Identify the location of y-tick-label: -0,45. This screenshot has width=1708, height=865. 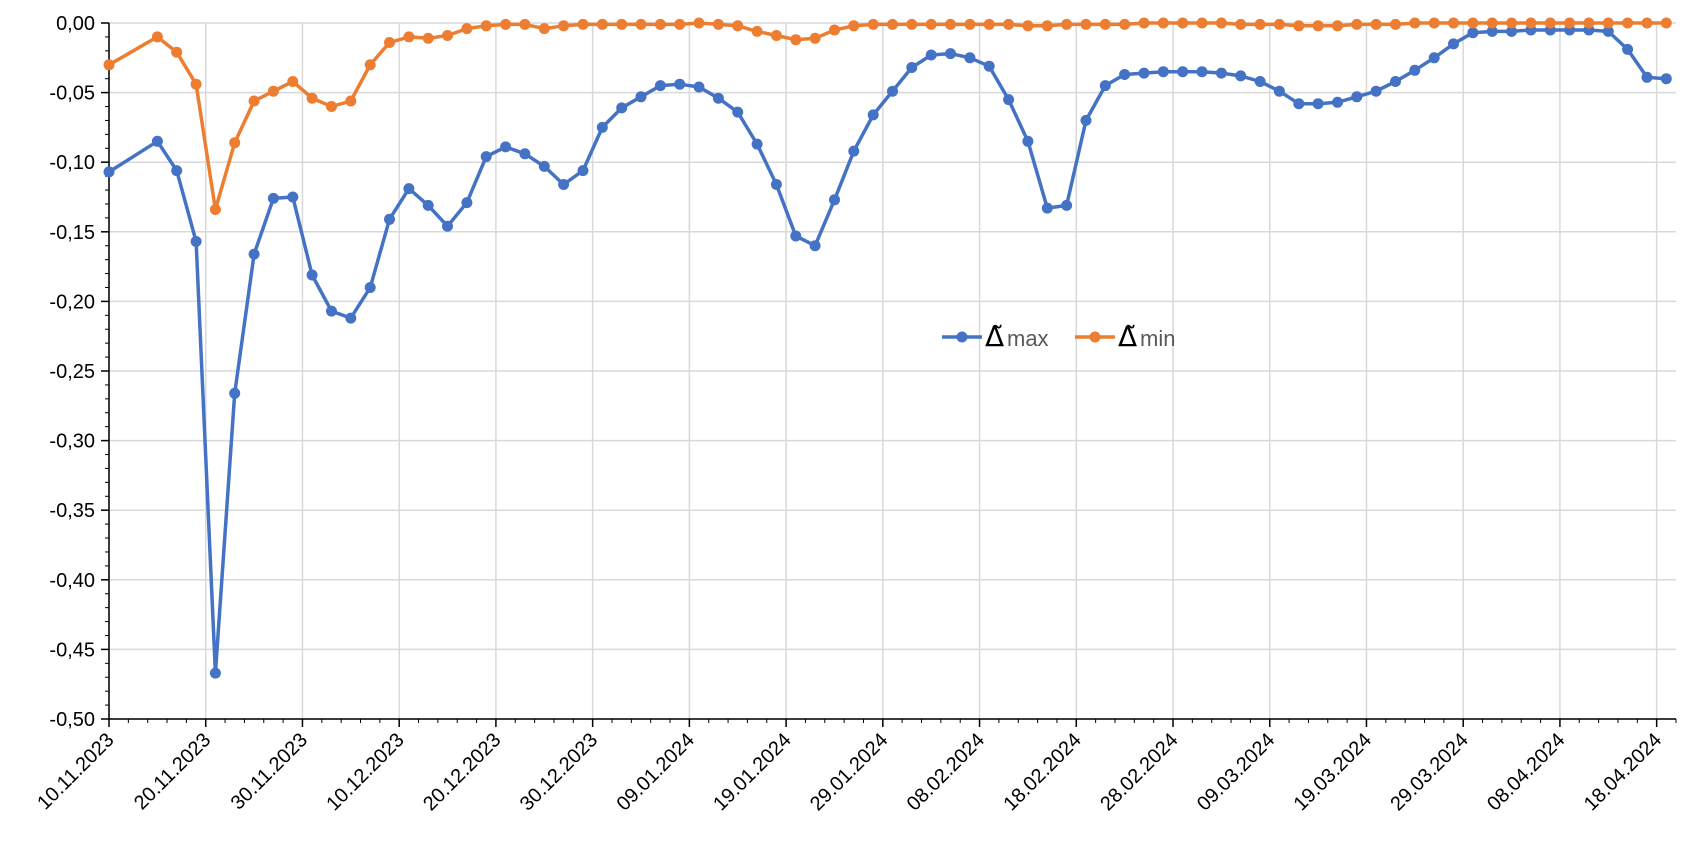
(72, 650).